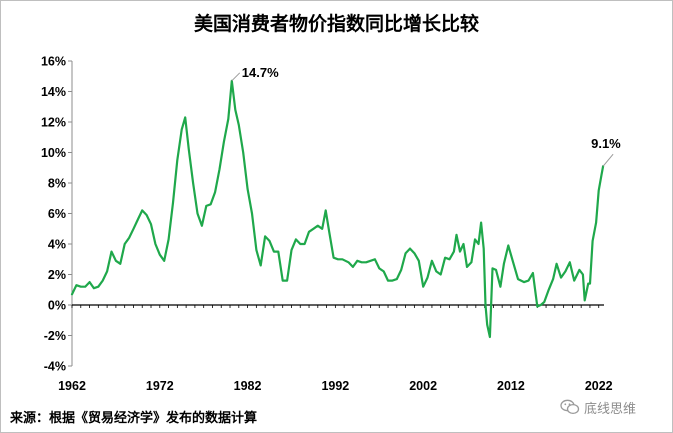  Describe the element at coordinates (511, 386) in the screenshot. I see `x-tick-label: 2012` at that location.